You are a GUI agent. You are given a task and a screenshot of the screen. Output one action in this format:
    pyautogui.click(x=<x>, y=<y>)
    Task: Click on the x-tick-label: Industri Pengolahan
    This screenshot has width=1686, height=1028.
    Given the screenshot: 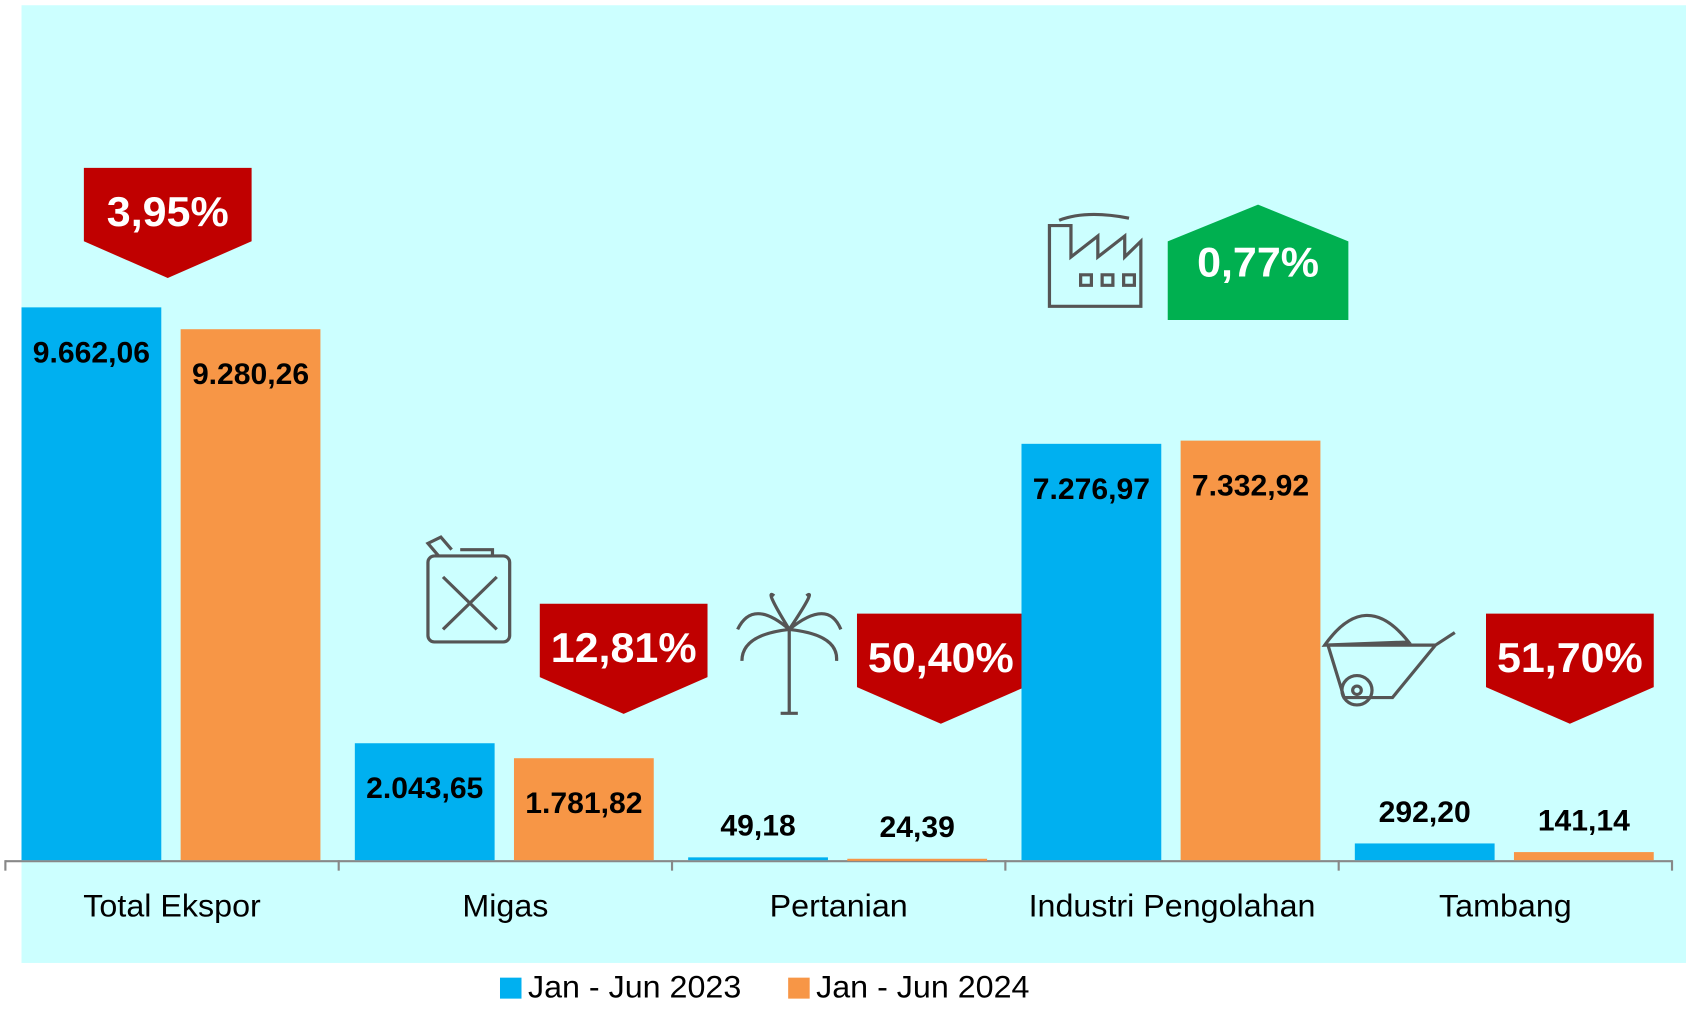 What is the action you would take?
    pyautogui.click(x=1172, y=906)
    